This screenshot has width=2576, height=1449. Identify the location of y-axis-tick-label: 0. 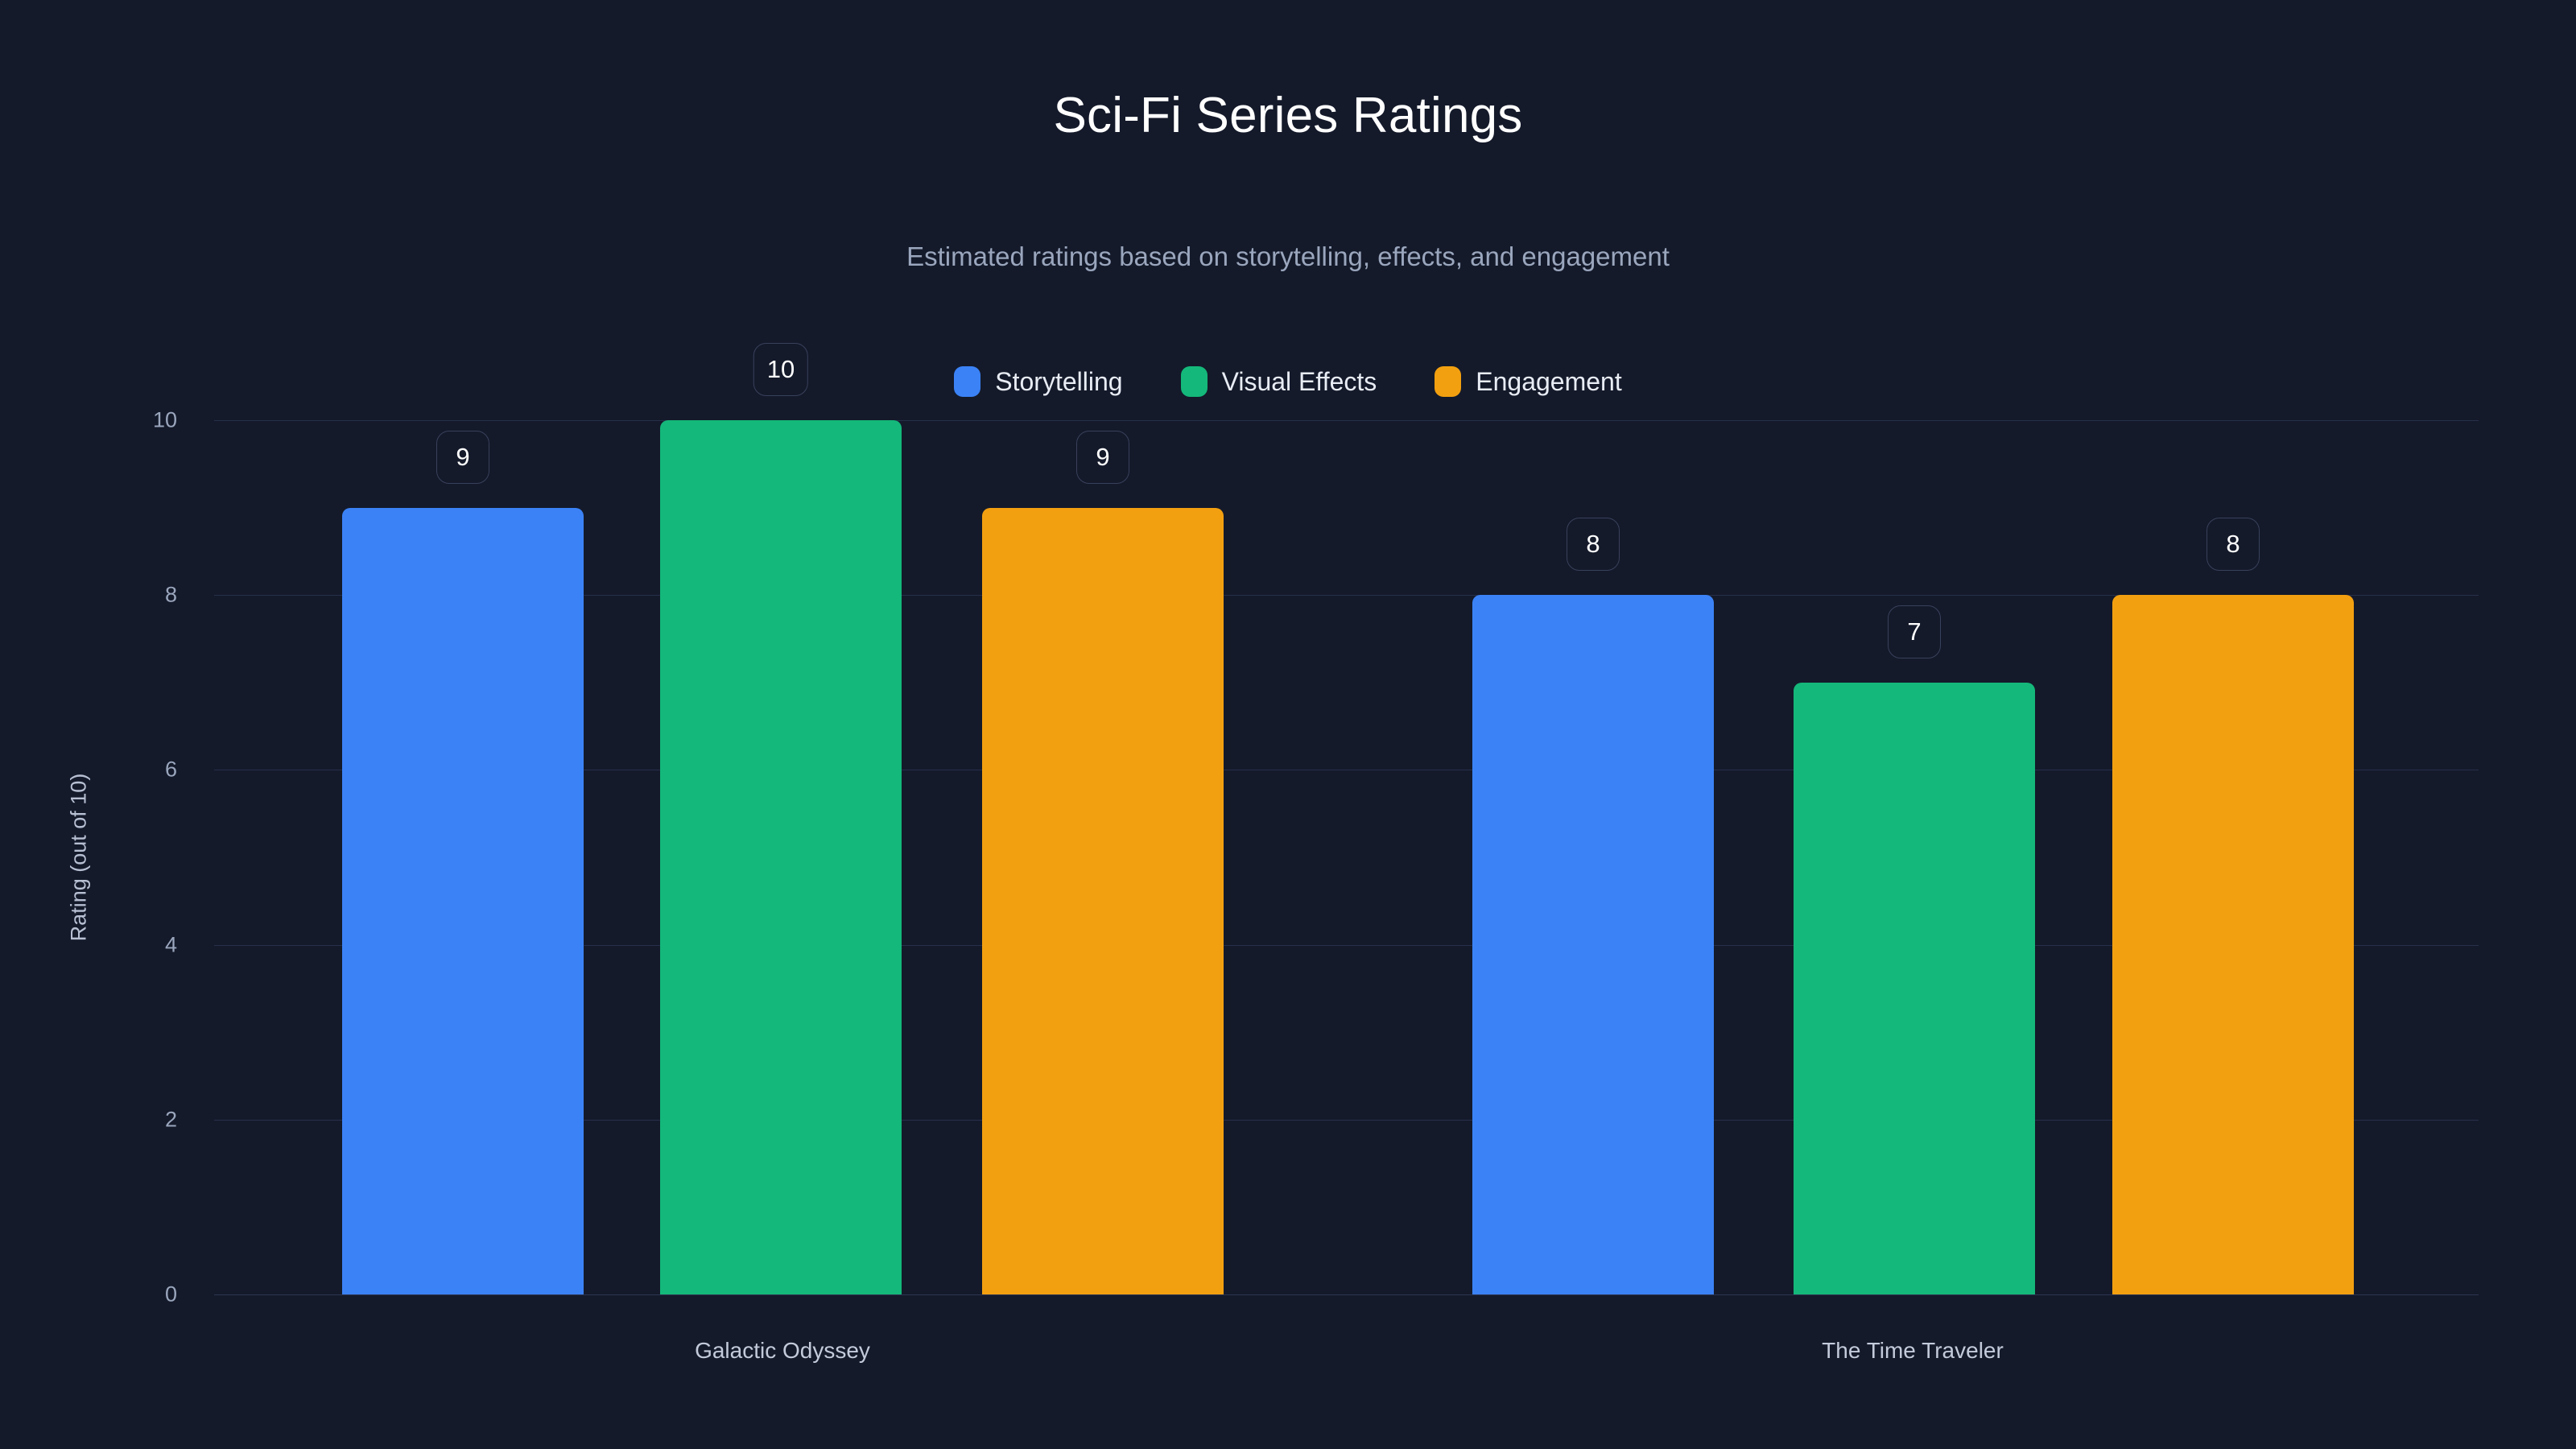
(170, 1294).